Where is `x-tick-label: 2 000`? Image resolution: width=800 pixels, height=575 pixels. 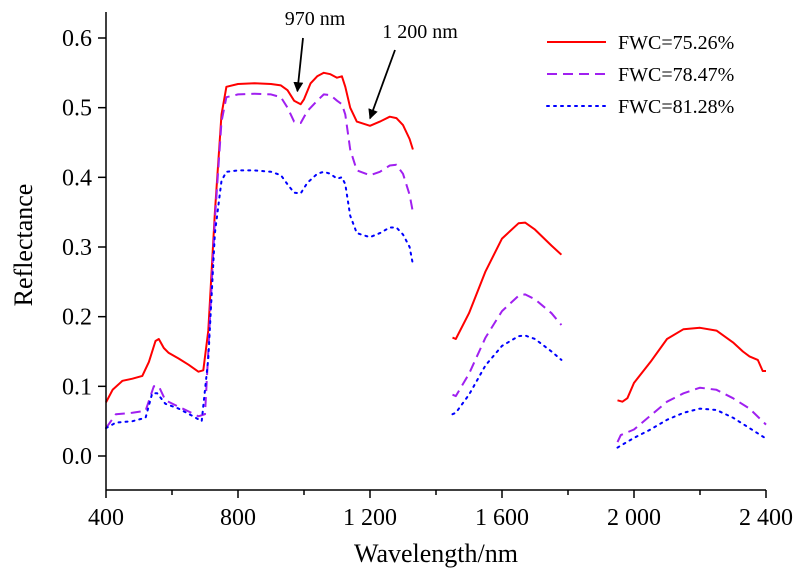
x-tick-label: 2 000 is located at coordinates (634, 518).